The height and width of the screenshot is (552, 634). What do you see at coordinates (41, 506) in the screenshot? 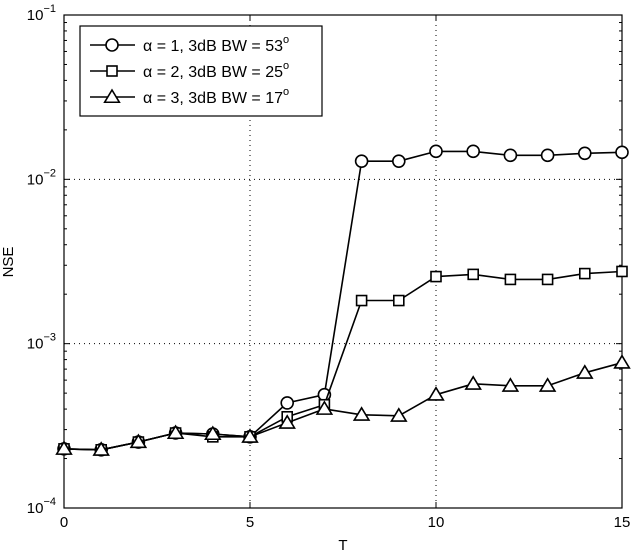
I see `y-tick-label: 10⁻⁴` at bounding box center [41, 506].